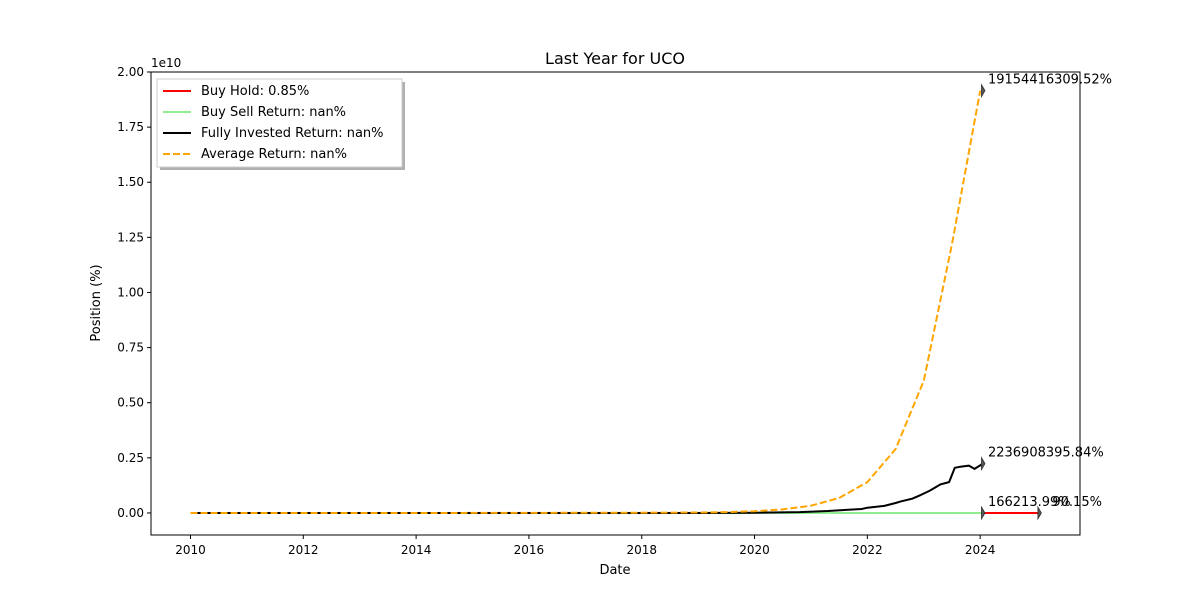 Image resolution: width=1200 pixels, height=600 pixels. I want to click on x-tick-label: 2010, so click(190, 550).